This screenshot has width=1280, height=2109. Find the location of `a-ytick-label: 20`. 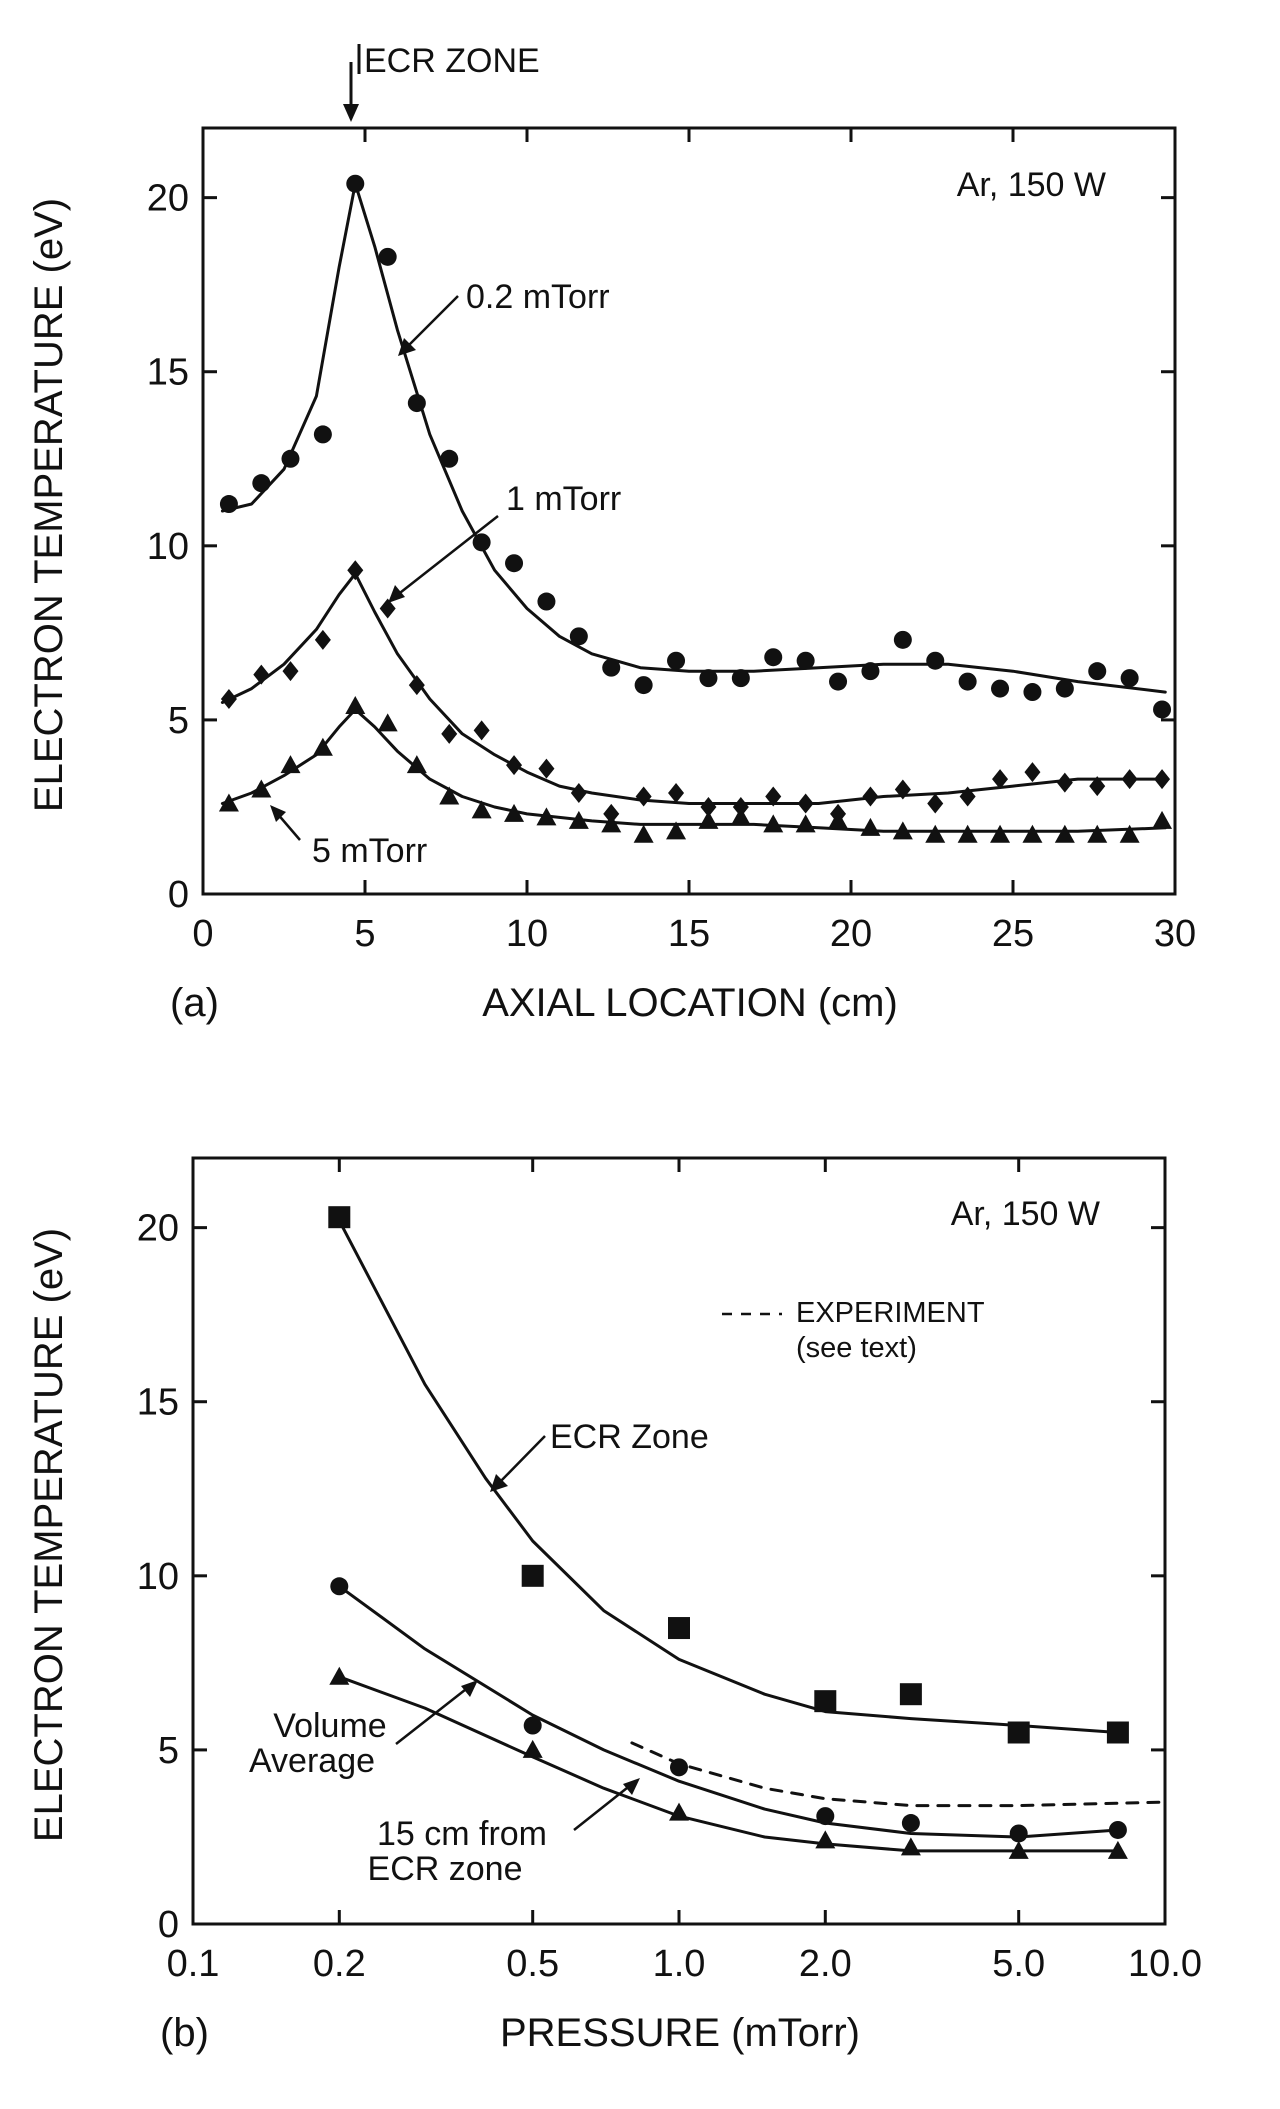

a-ytick-label: 20 is located at coordinates (168, 199).